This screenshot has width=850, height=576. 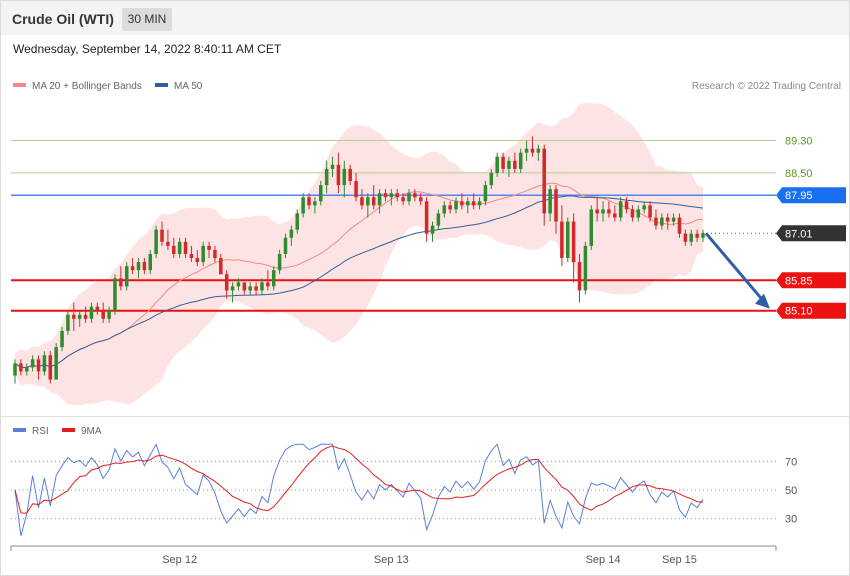 What do you see at coordinates (161, 85) in the screenshot?
I see `legend-ma50-swatch` at bounding box center [161, 85].